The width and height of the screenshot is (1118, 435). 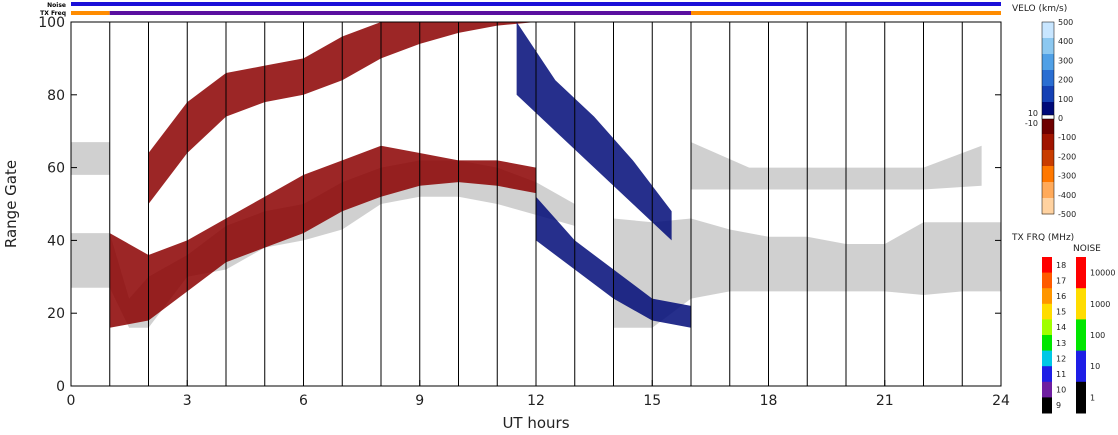 I want to click on velocity-colorbar-label-2: 300, so click(x=1065, y=60).